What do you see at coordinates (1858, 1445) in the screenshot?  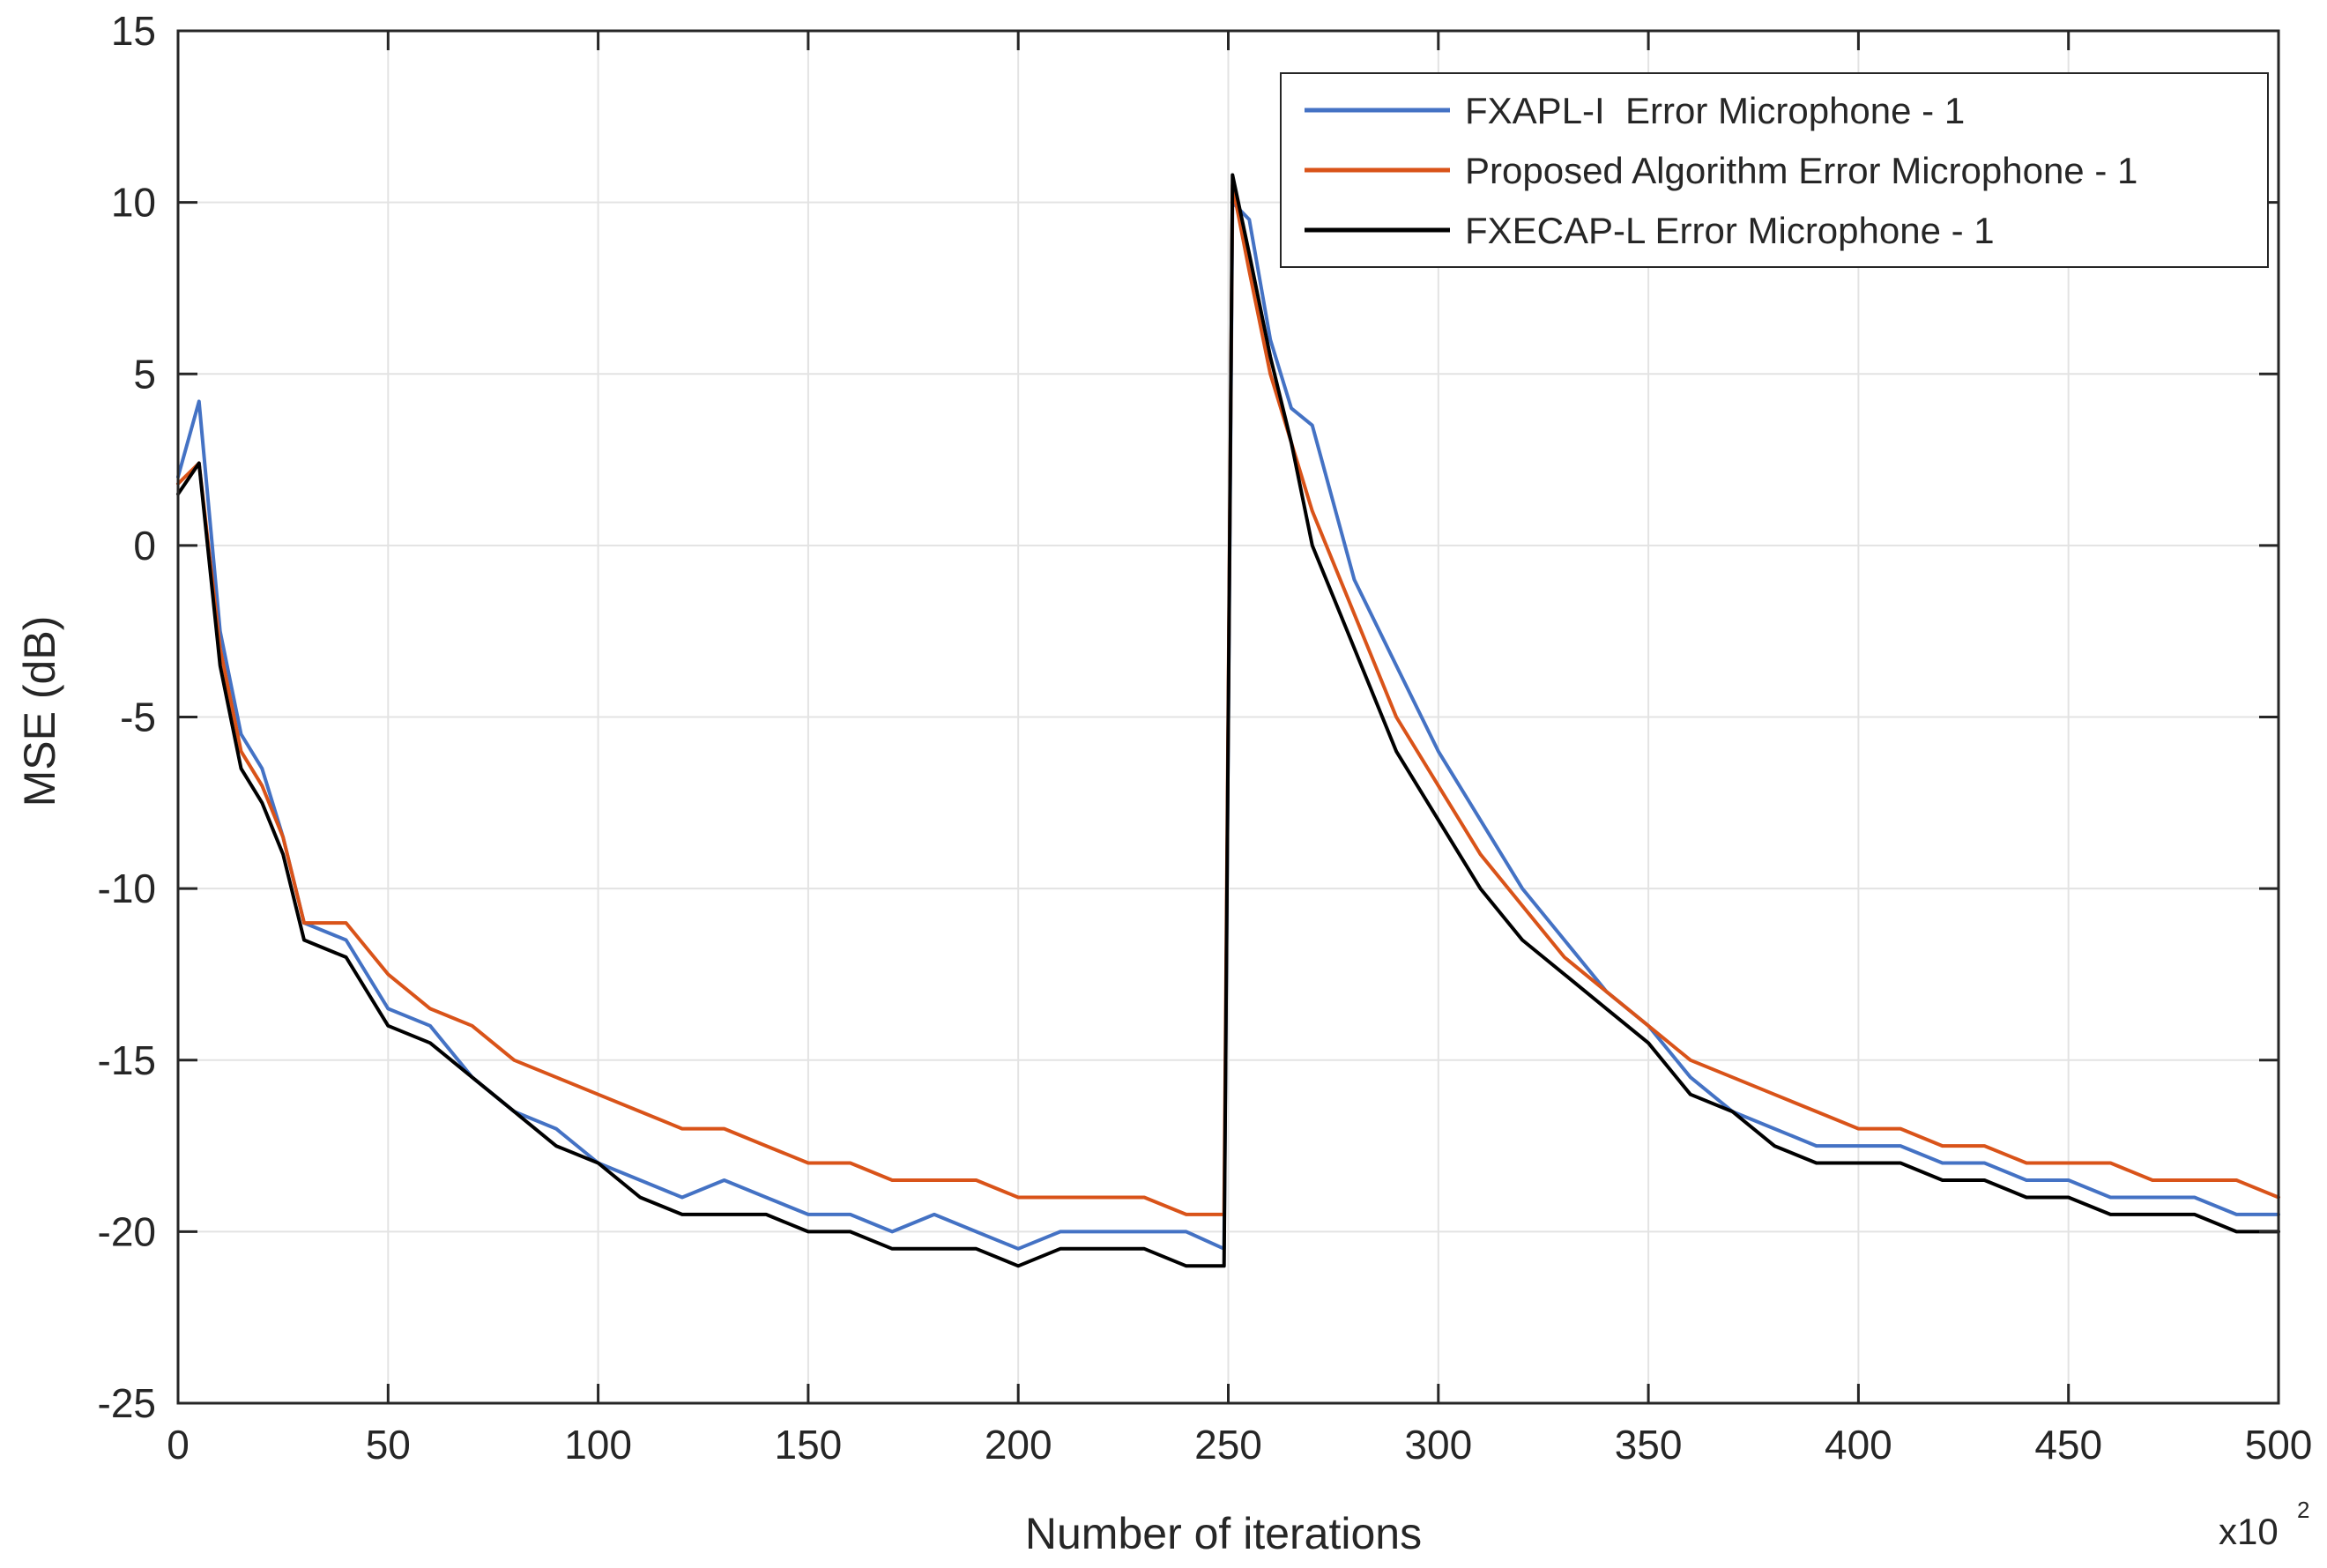 I see `x-tick-label: 400` at bounding box center [1858, 1445].